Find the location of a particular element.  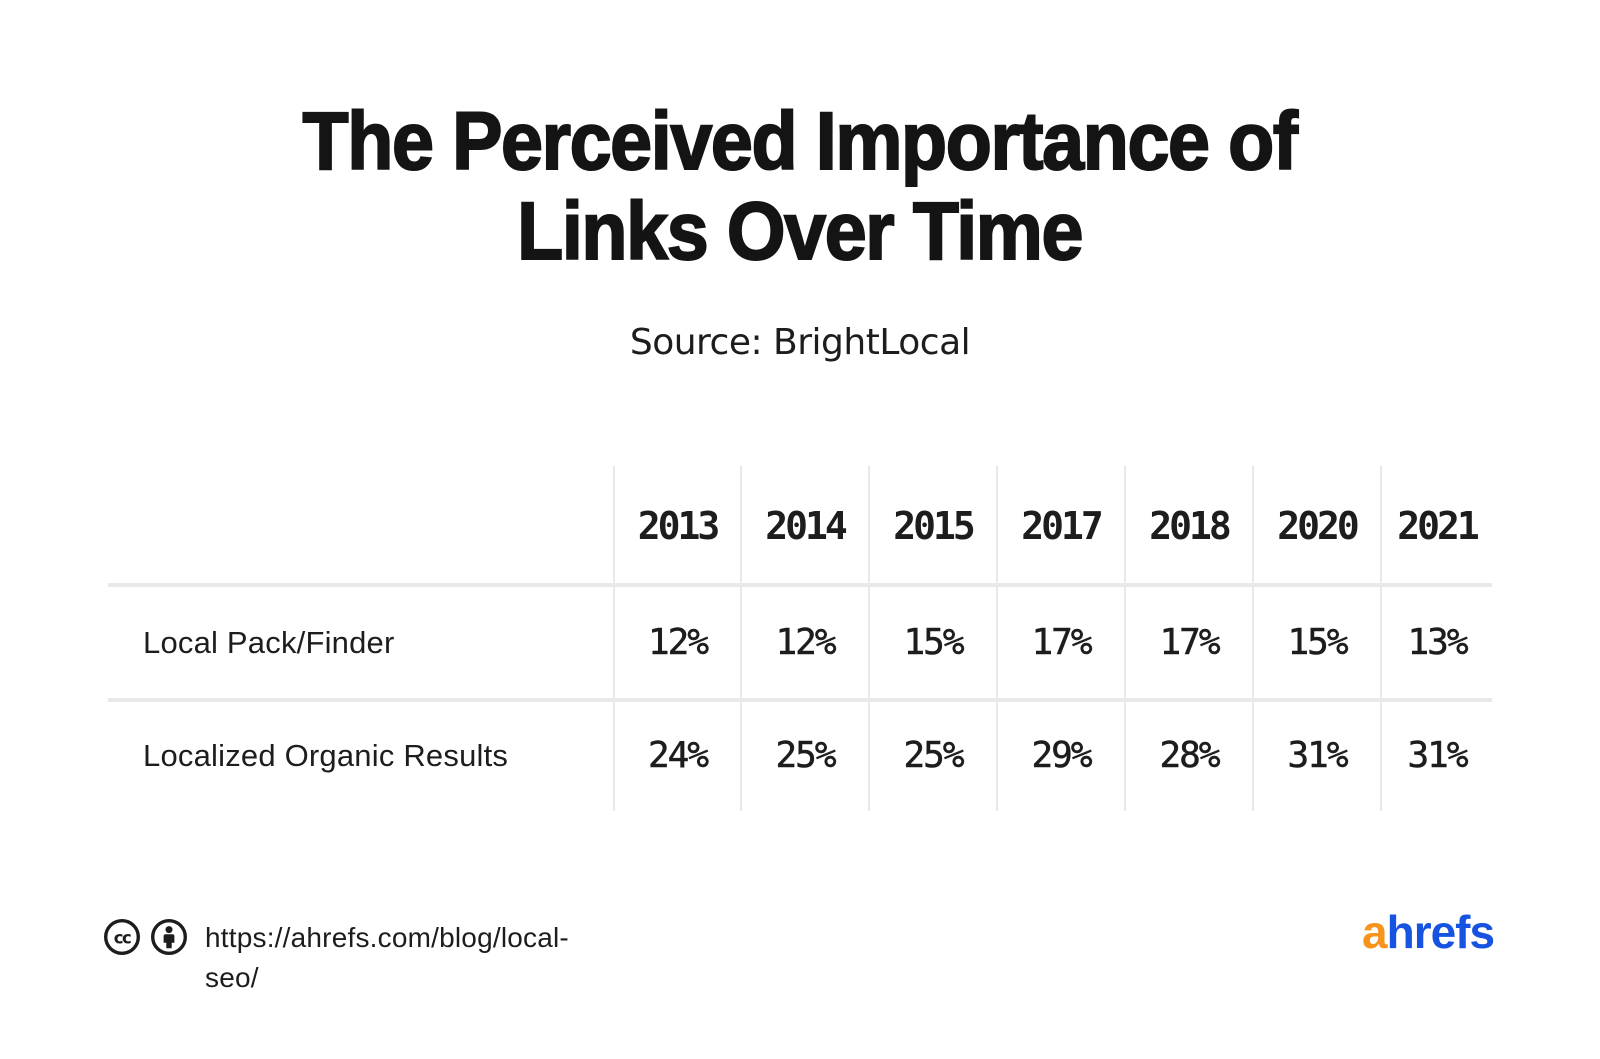

title-line-1: The Perceived Importance of is located at coordinates (800, 142).